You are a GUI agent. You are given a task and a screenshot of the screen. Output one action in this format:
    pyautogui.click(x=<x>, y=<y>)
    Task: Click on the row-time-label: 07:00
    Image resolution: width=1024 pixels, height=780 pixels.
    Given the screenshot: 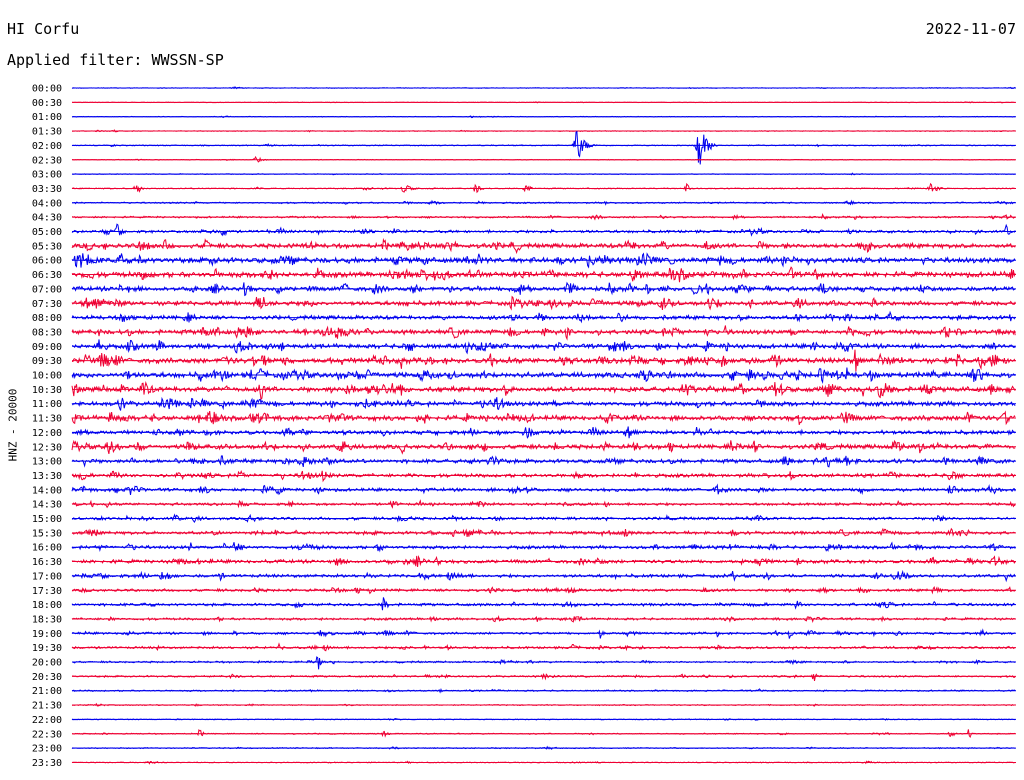 What is the action you would take?
    pyautogui.click(x=47, y=289)
    